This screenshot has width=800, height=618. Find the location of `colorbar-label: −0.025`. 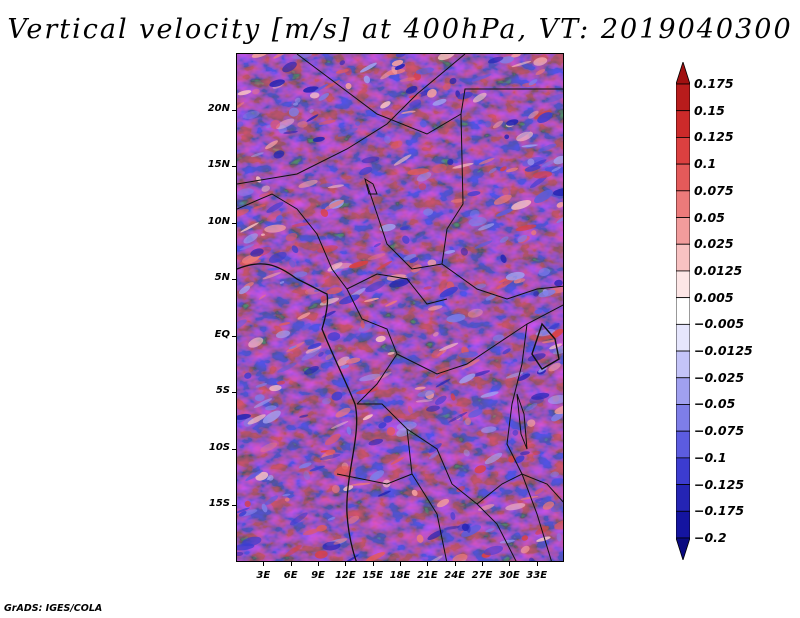

colorbar-label: −0.025 is located at coordinates (719, 377).